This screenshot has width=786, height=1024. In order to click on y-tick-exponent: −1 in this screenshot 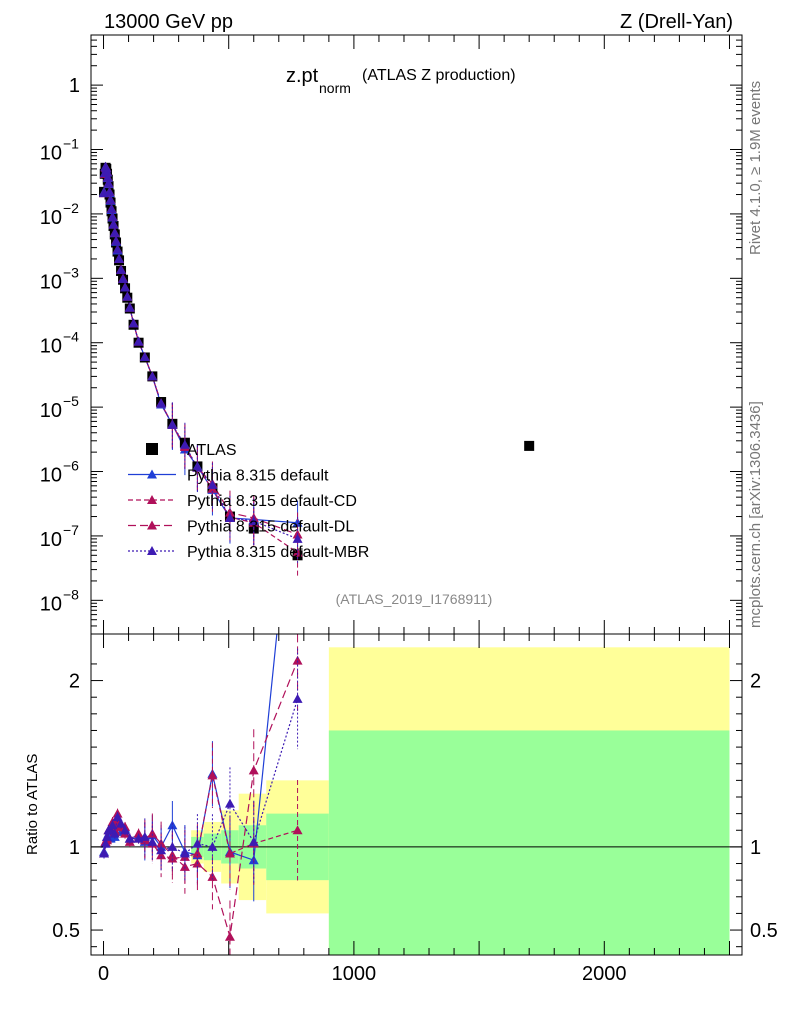, I will do `click(71, 144)`.